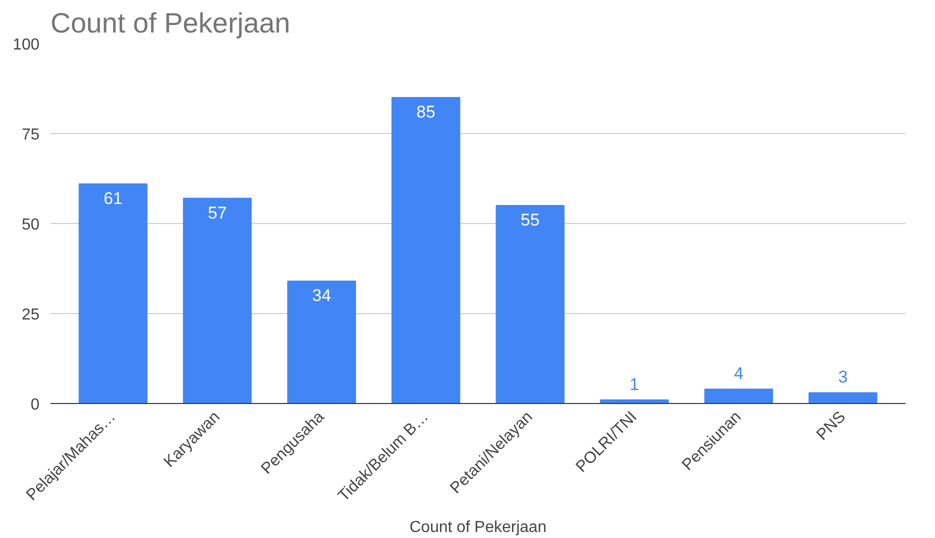 This screenshot has height=538, width=935. I want to click on data-label: 34, so click(322, 296).